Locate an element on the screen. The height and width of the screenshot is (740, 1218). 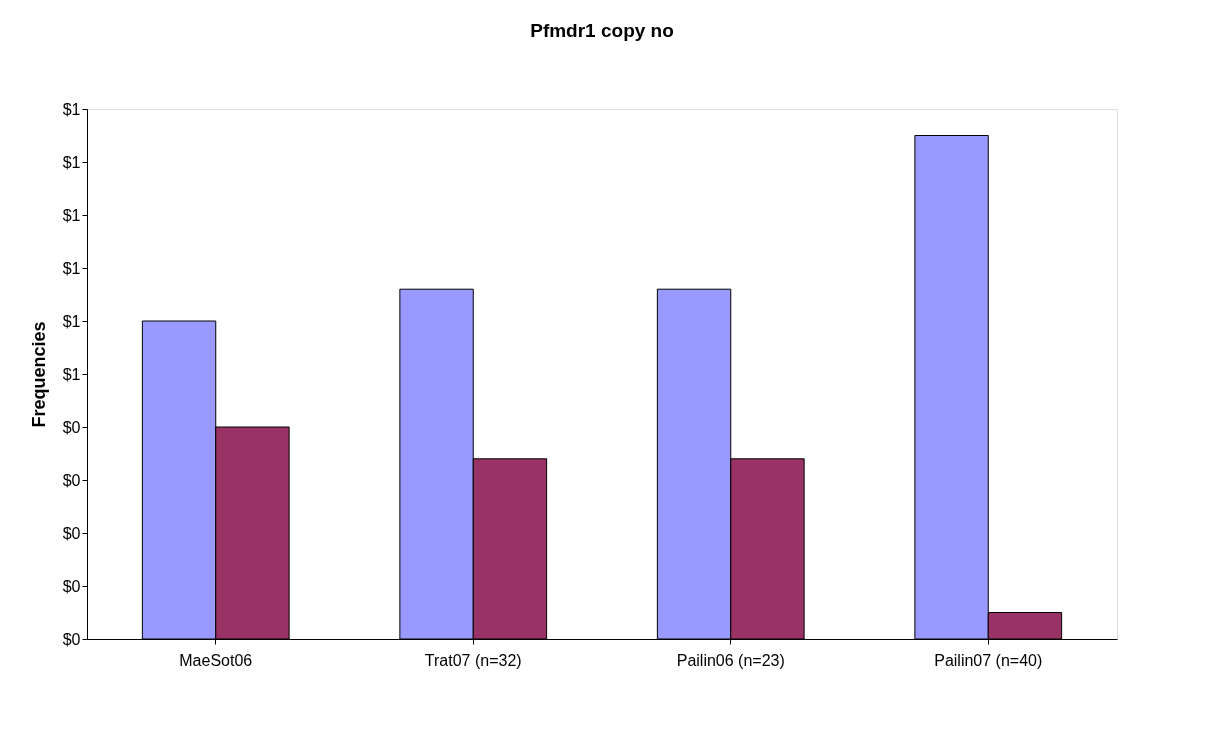
x-tick-label: Pailin07 (n=40) is located at coordinates (988, 660).